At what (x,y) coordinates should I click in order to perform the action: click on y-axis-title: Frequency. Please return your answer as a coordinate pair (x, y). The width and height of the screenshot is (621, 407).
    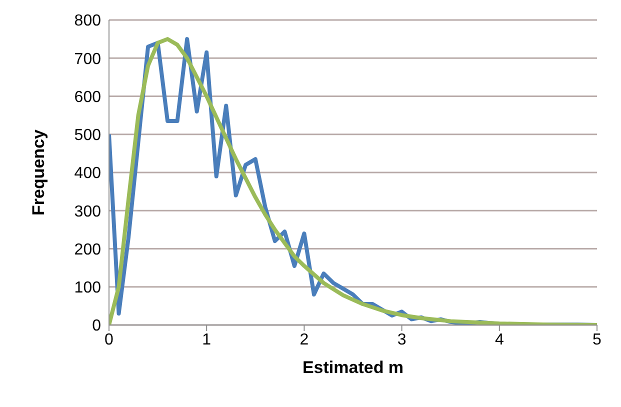
    Looking at the image, I should click on (38, 172).